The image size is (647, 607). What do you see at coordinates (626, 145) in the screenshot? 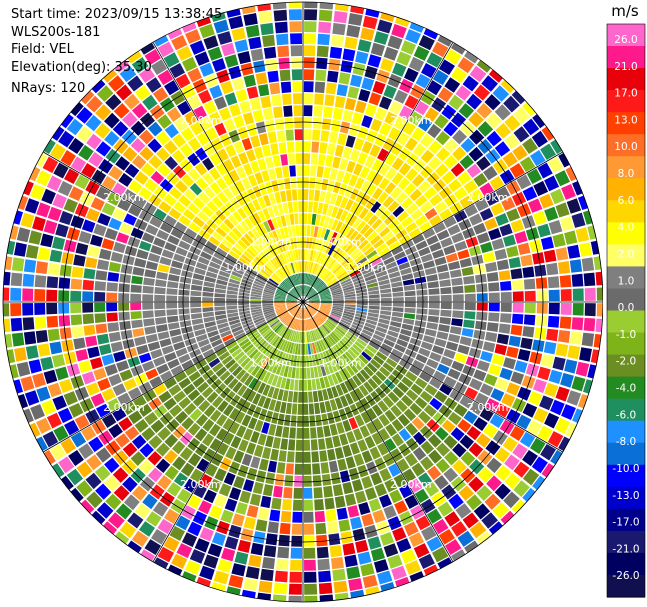
I see `colorbar-swatch` at bounding box center [626, 145].